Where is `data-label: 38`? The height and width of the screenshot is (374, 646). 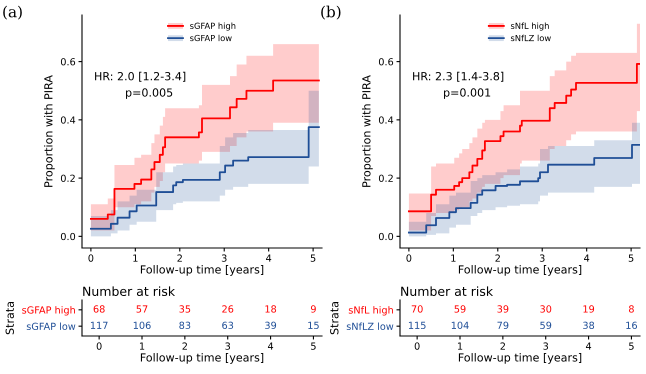 data-label: 38 is located at coordinates (588, 326).